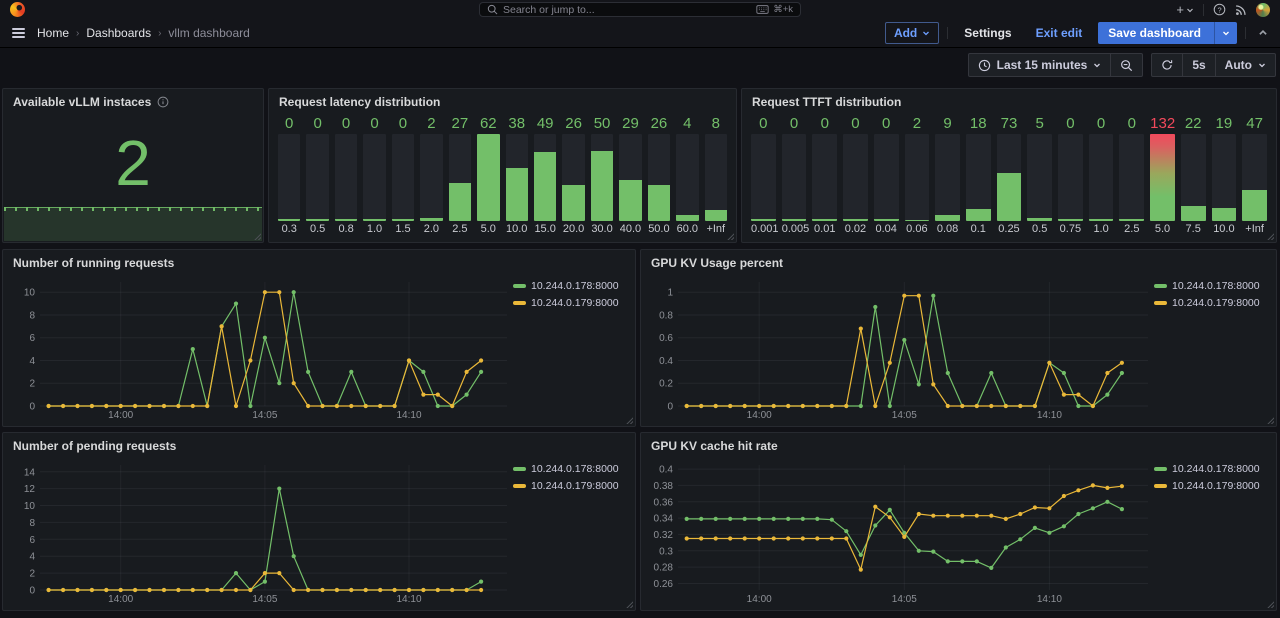 The width and height of the screenshot is (1280, 618). Describe the element at coordinates (1039, 123) in the screenshot. I see `bar-value: 5` at that location.